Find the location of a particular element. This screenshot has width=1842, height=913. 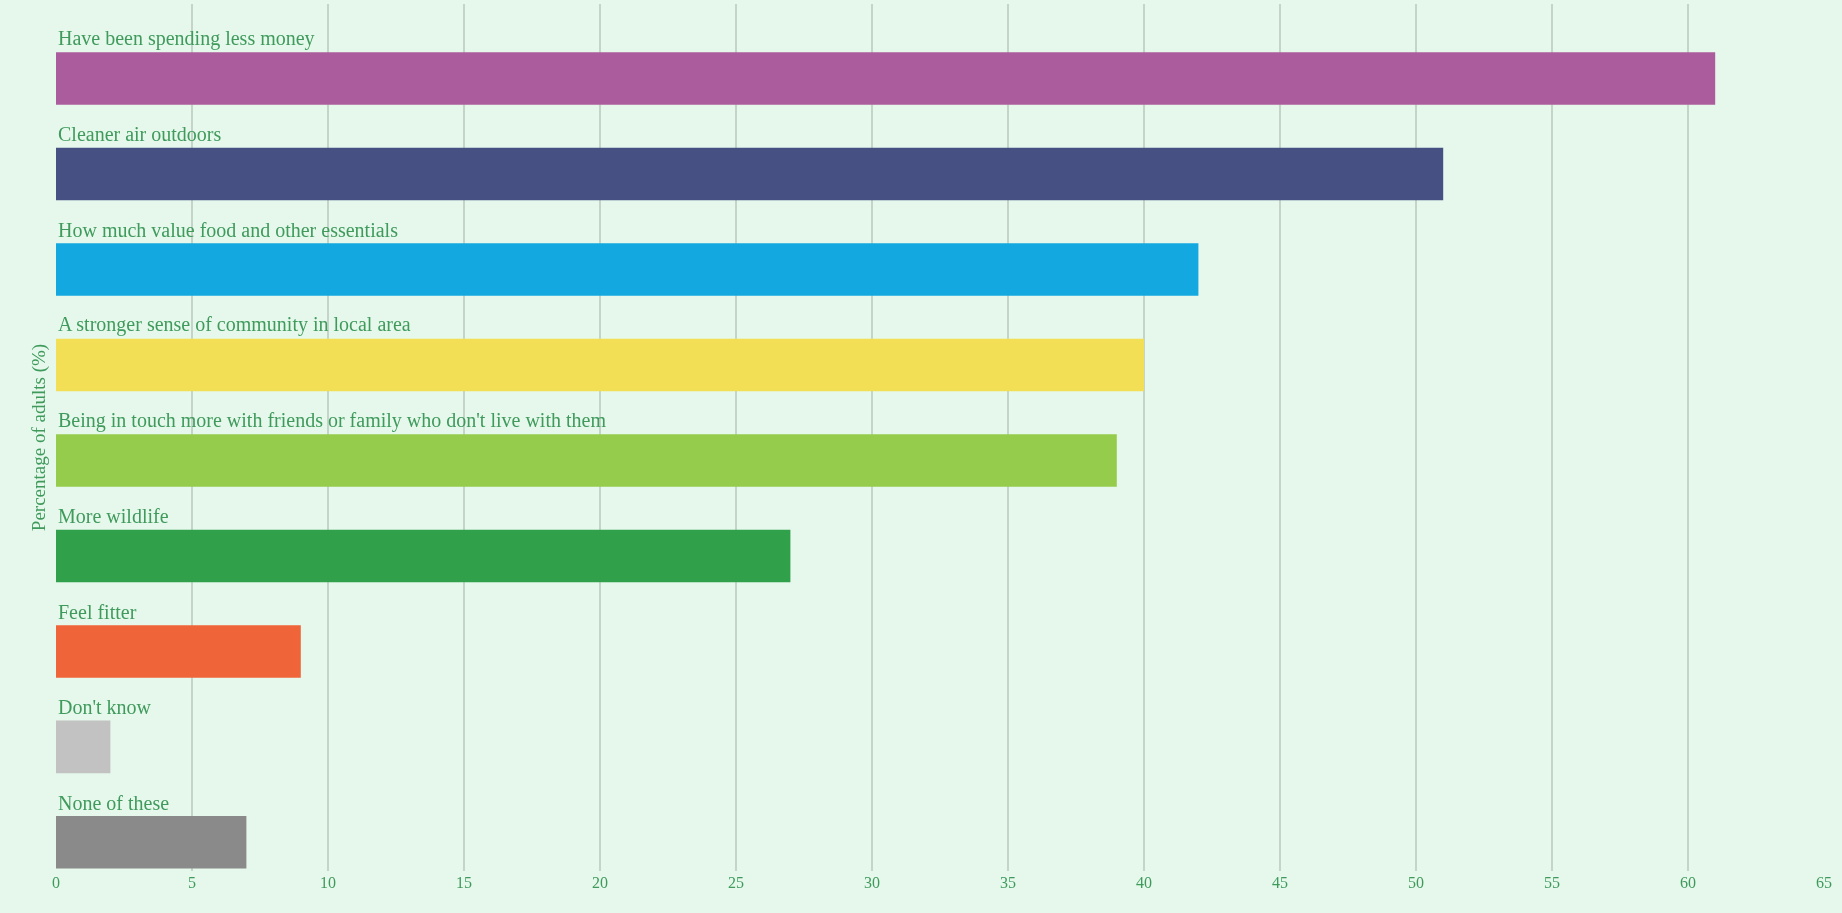

x-tick-label: 5 is located at coordinates (192, 882).